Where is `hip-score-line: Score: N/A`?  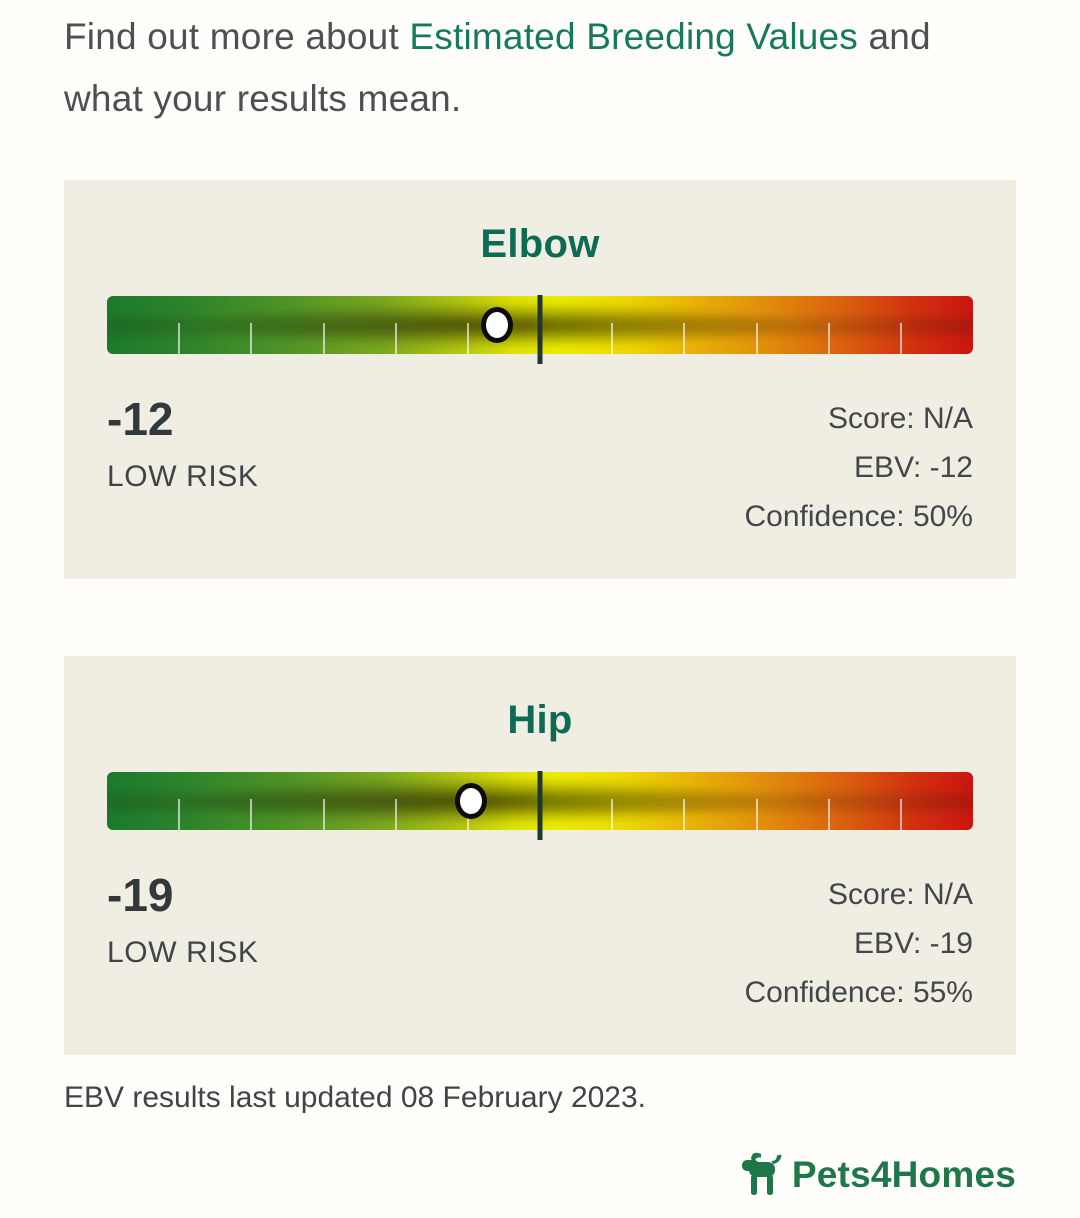 hip-score-line: Score: N/A is located at coordinates (900, 894).